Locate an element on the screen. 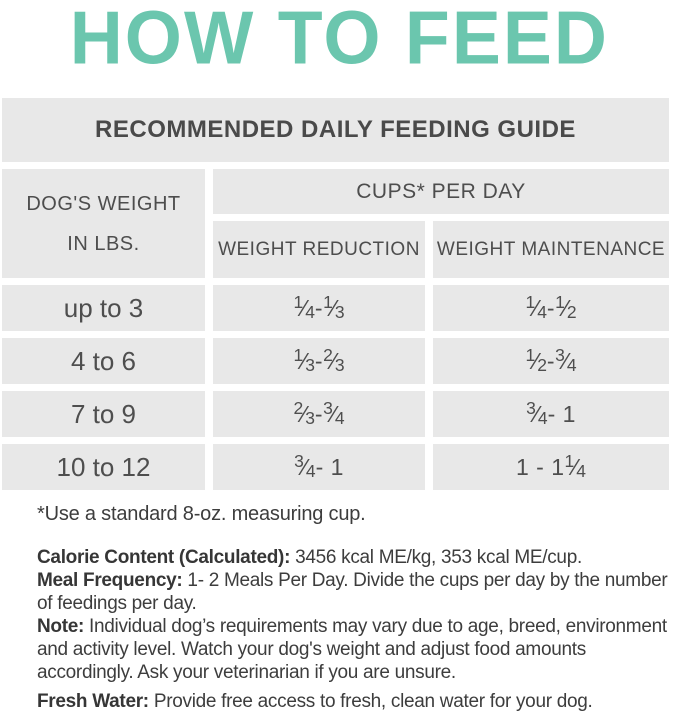  fresh-water-label: Fresh Water: is located at coordinates (93, 701).